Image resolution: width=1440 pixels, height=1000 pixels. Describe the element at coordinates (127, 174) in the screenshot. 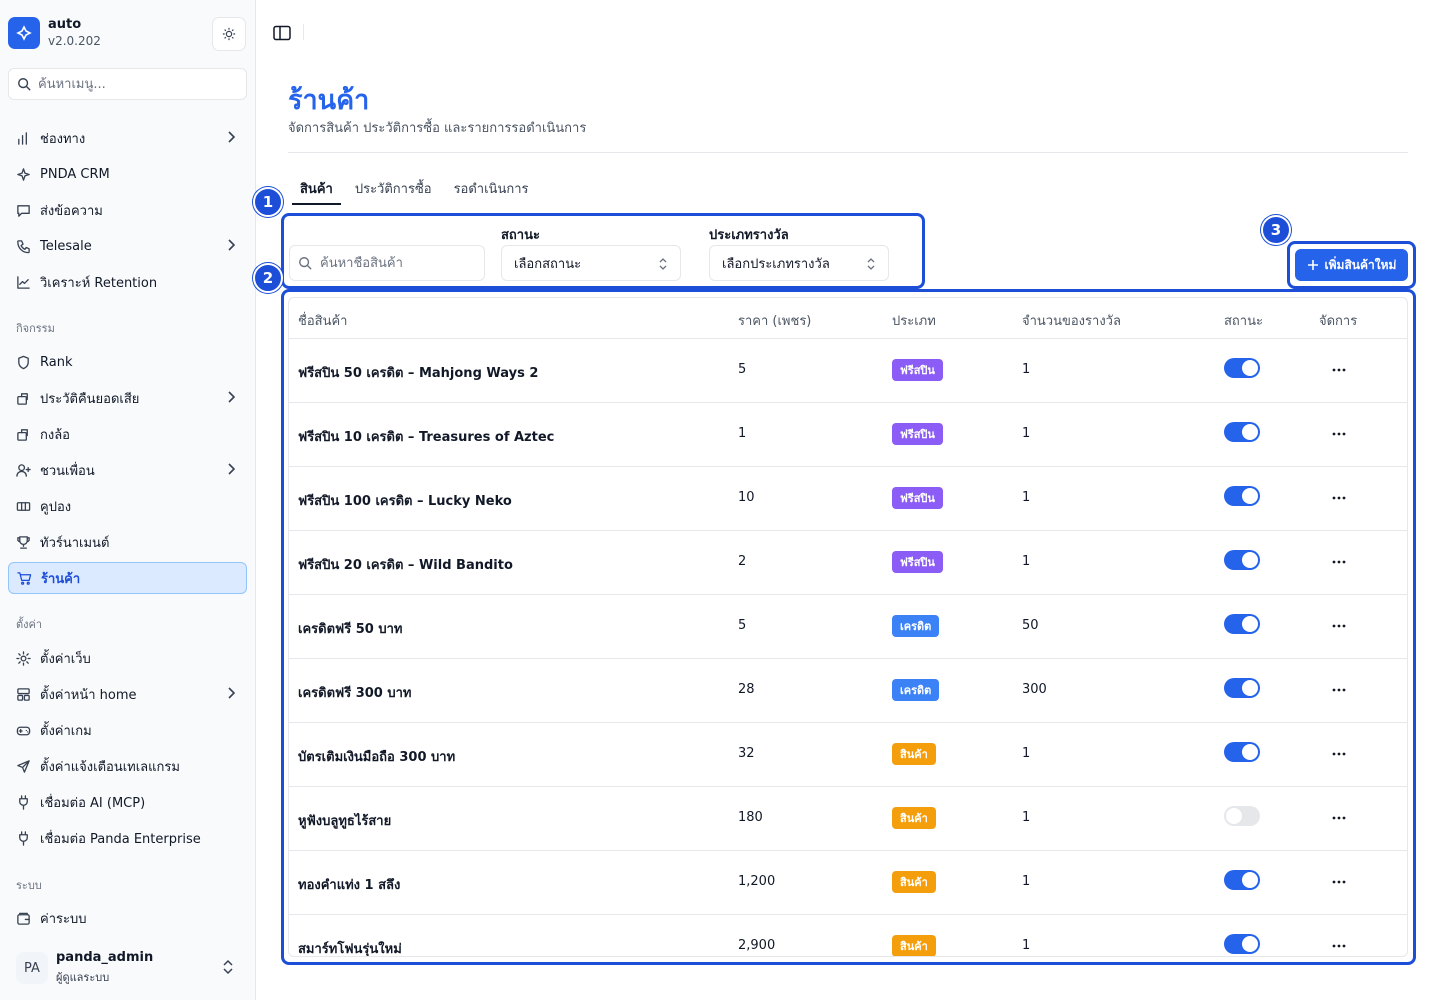

I see `sidebar-item: PNDA CRM` at that location.